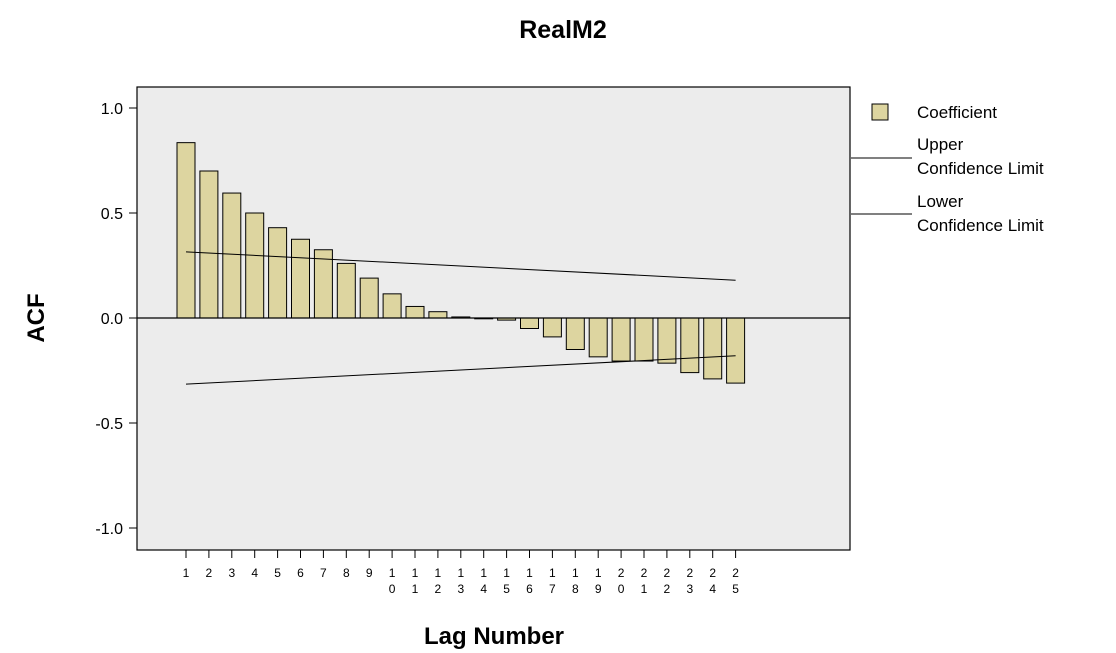 This screenshot has height=653, width=1116. Describe the element at coordinates (494, 636) in the screenshot. I see `x-axis-label: Lag Number` at that location.